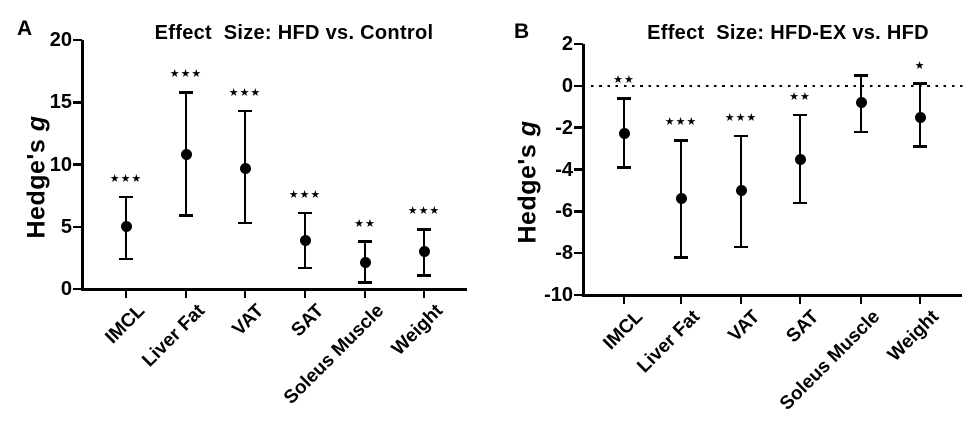  What do you see at coordinates (788, 33) in the screenshot?
I see `chart-title-b: Effect Size: HFD-EX vs. HFD` at bounding box center [788, 33].